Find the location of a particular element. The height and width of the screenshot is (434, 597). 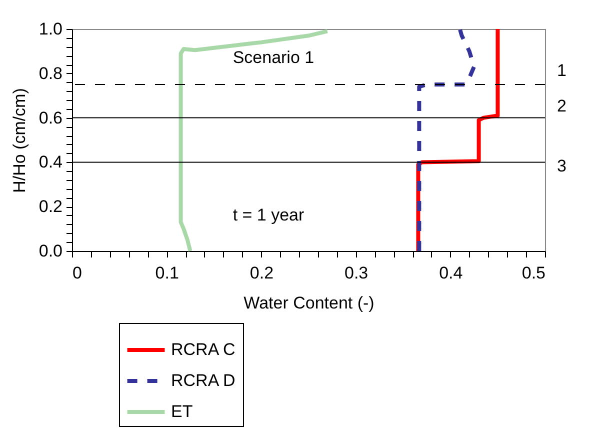

text: 3 is located at coordinates (561, 166).